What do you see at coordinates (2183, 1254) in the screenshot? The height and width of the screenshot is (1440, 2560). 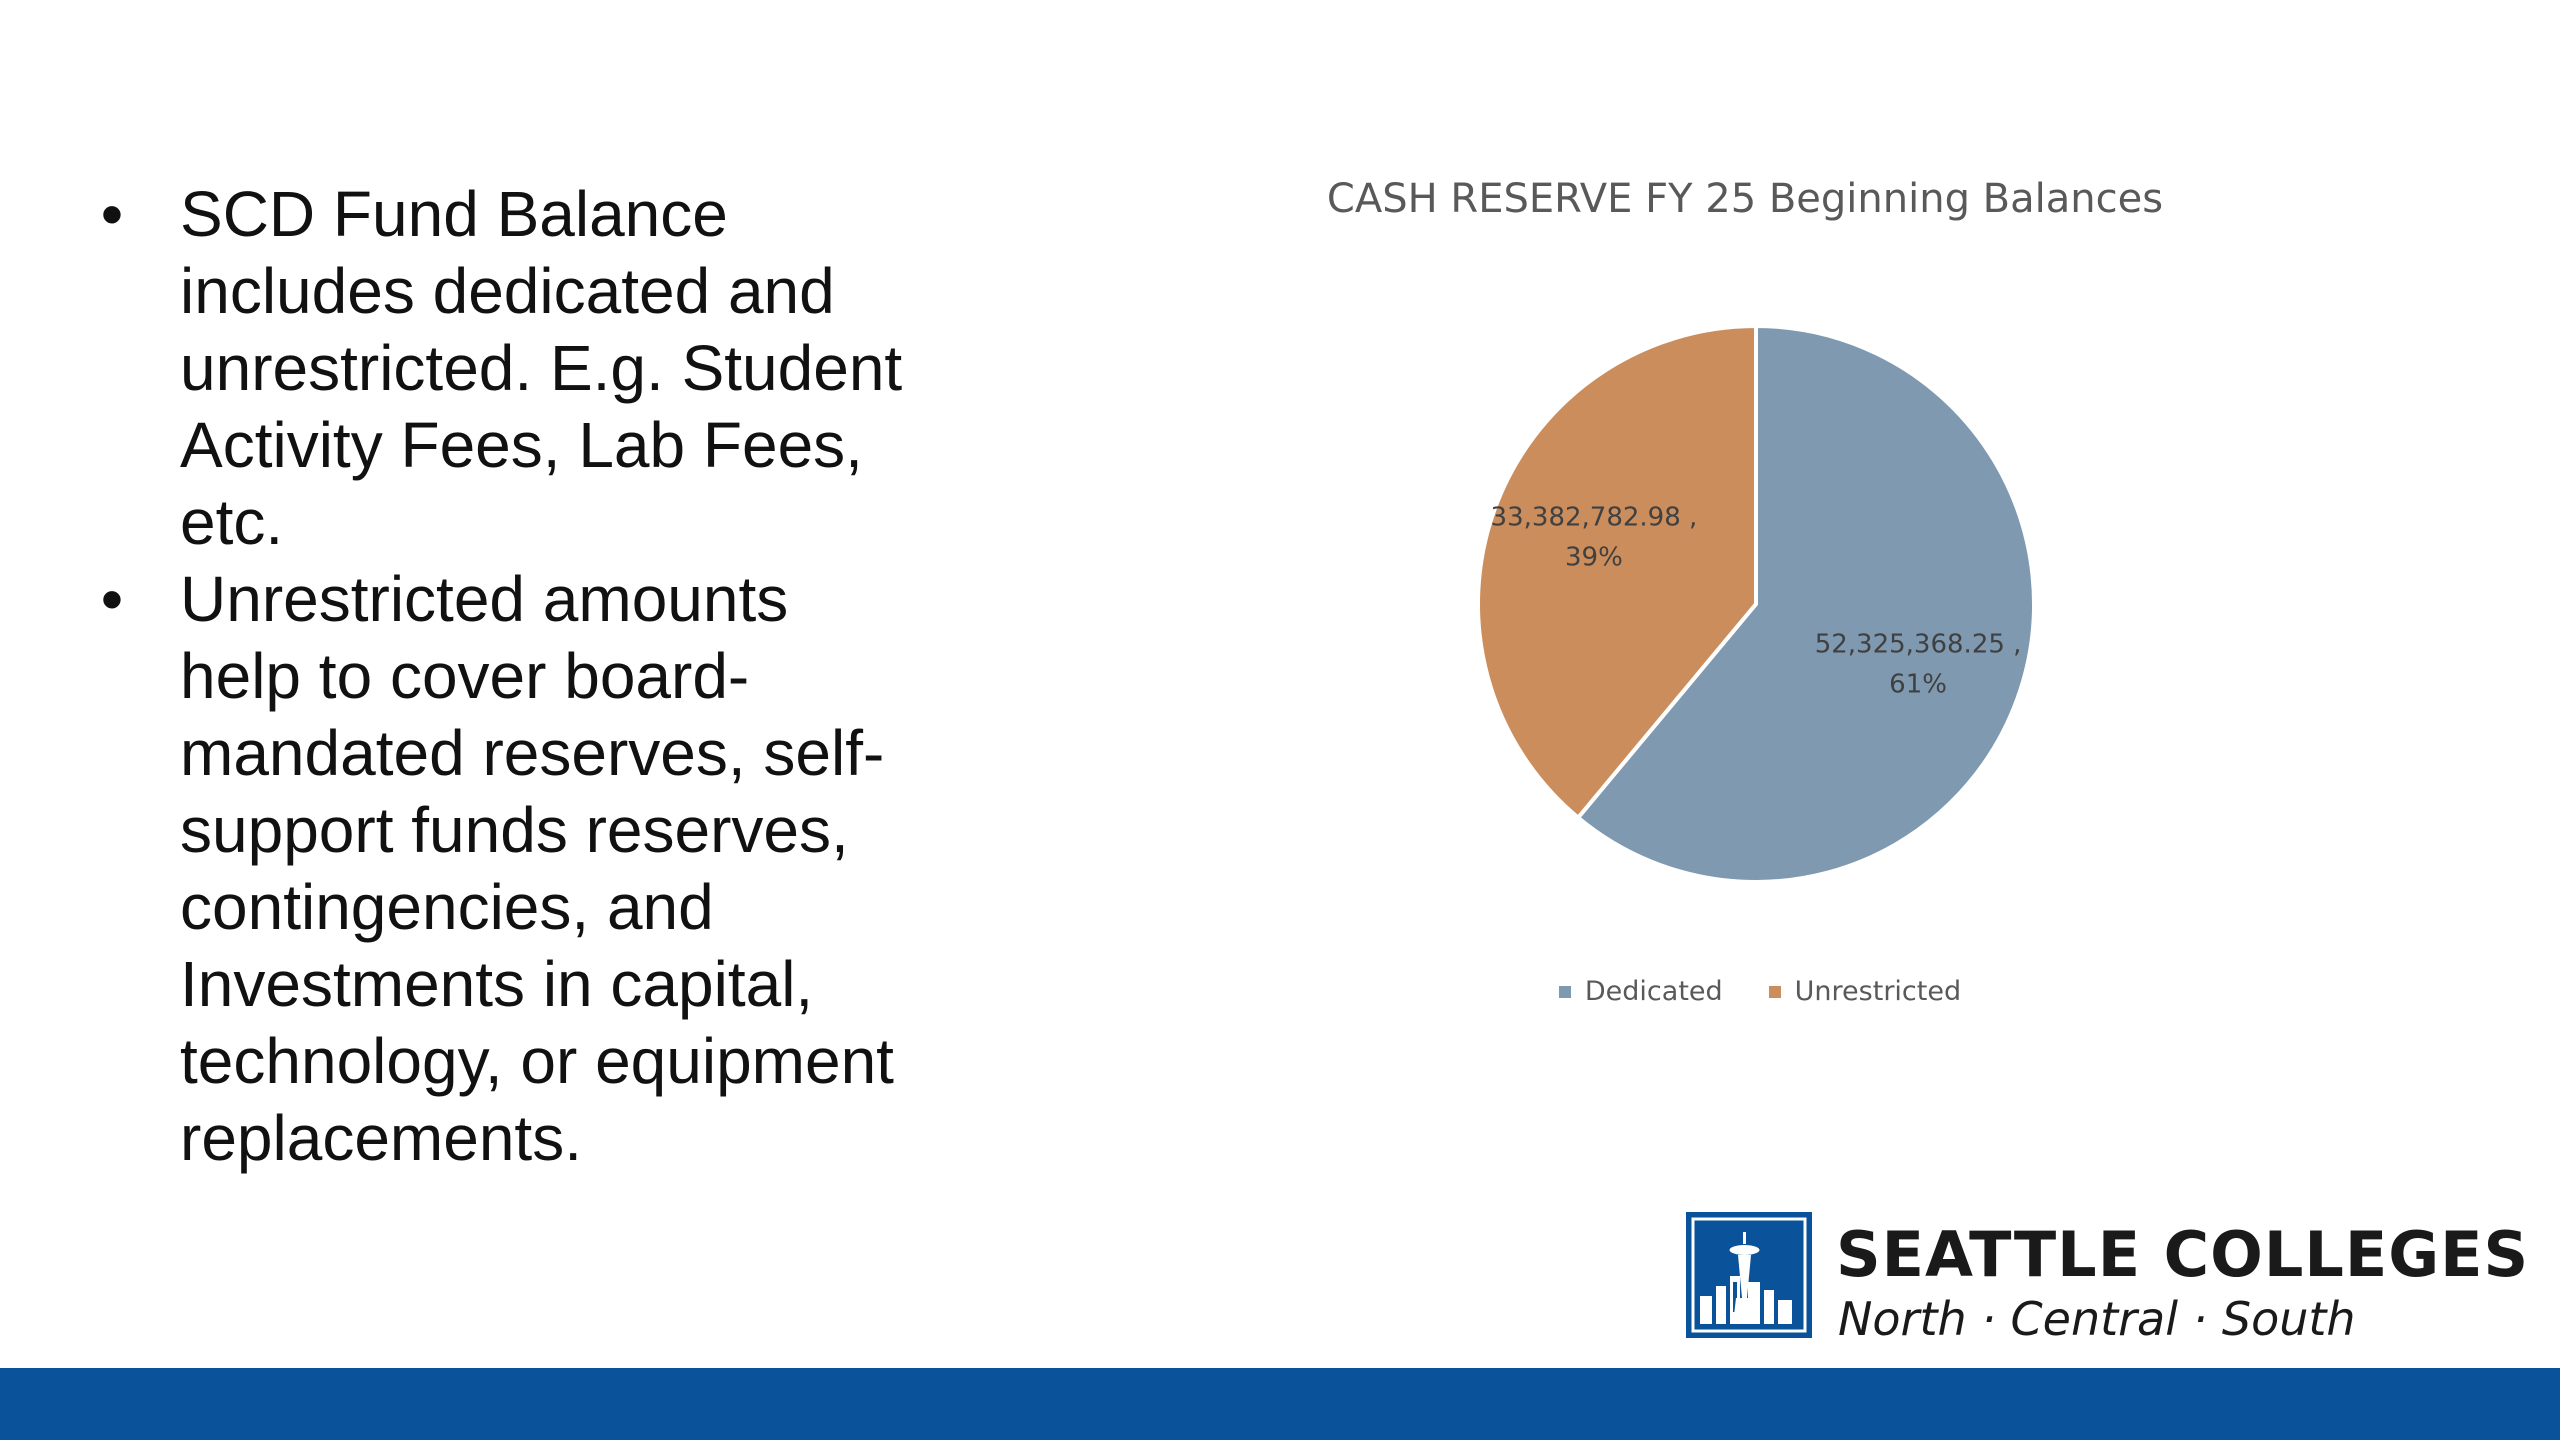 I see `logo-wordmark: SEATTLE COLLEGES` at bounding box center [2183, 1254].